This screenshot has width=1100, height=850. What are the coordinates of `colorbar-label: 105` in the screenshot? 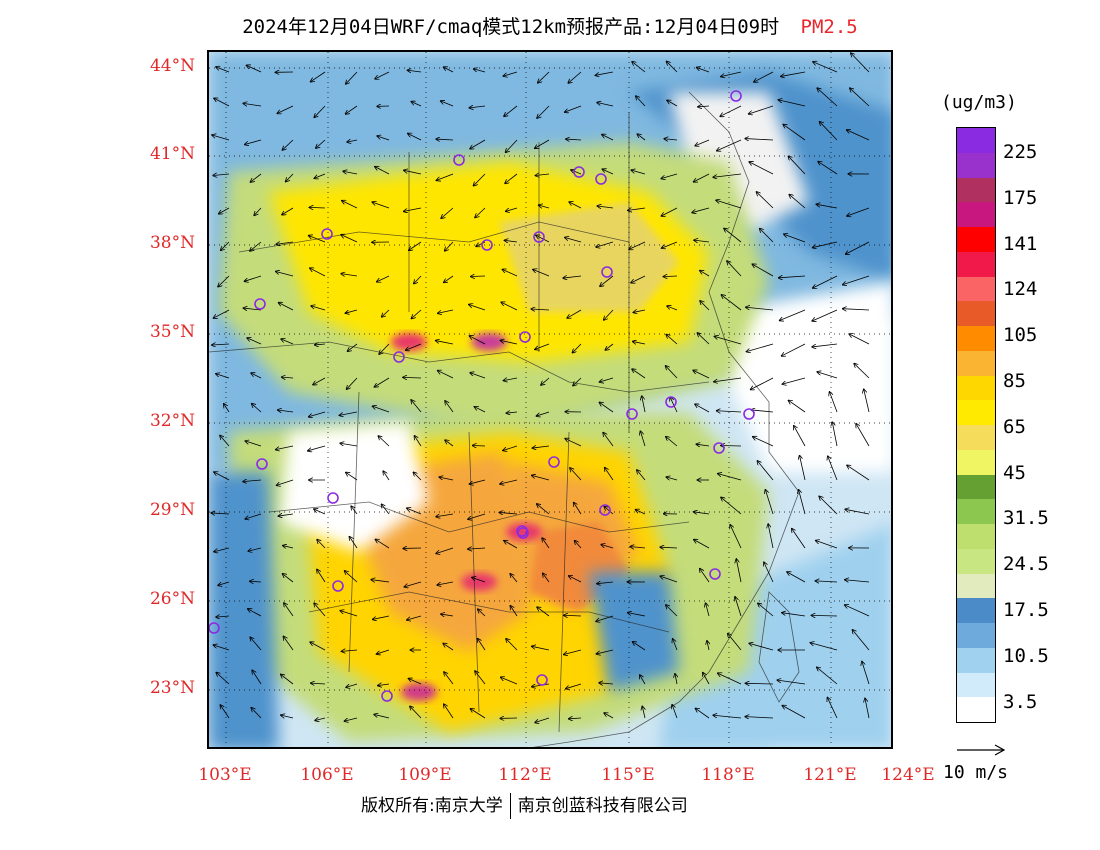 It's located at (1020, 335).